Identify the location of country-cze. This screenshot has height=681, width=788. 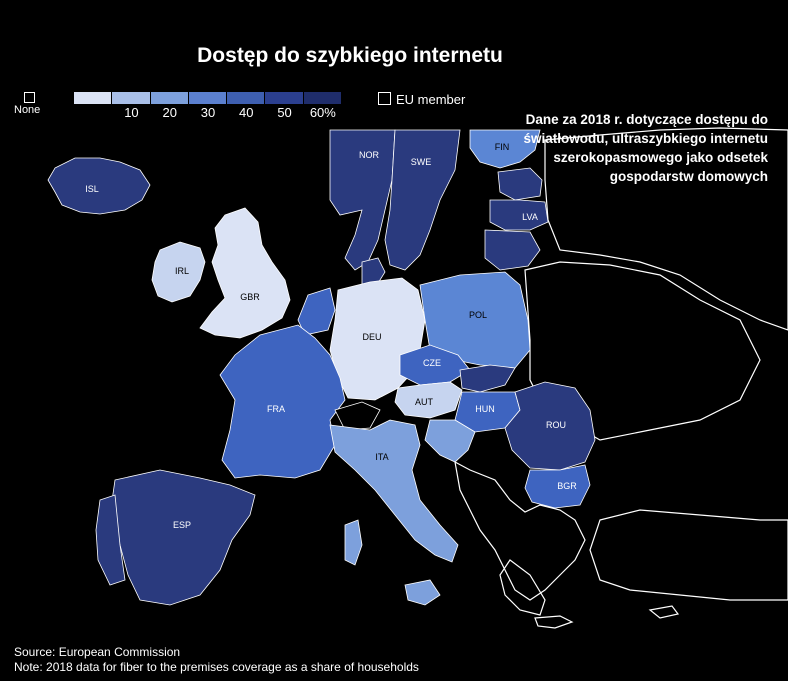
(435, 365).